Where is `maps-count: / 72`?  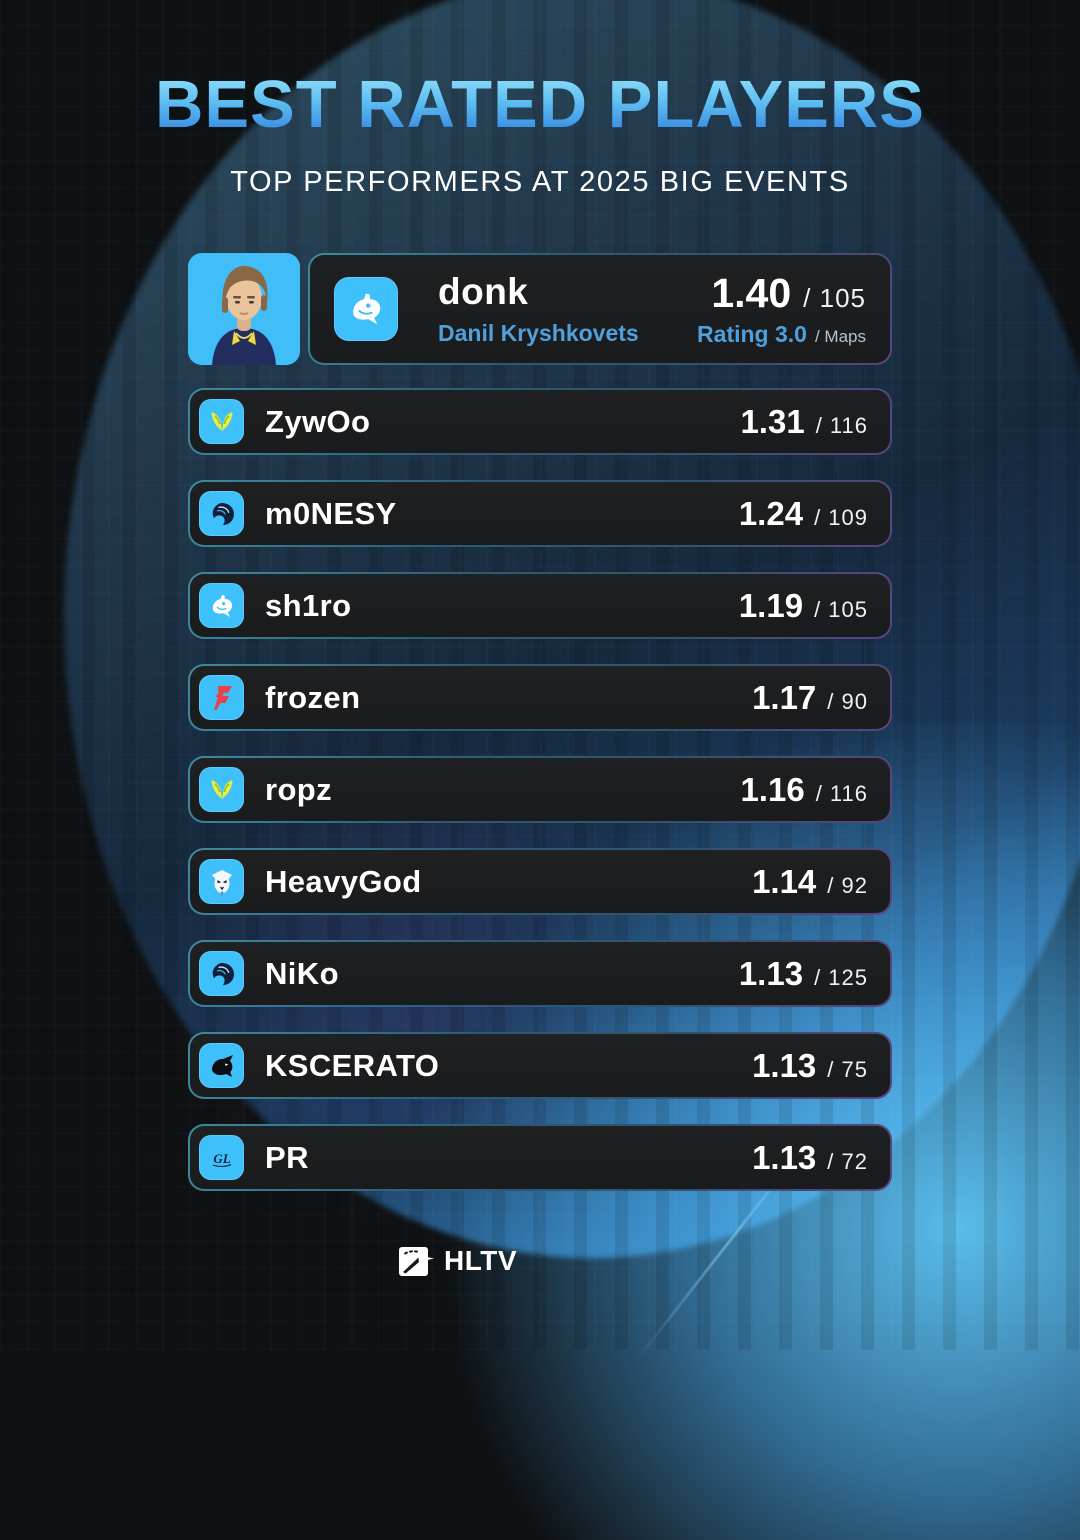 maps-count: / 72 is located at coordinates (847, 1161).